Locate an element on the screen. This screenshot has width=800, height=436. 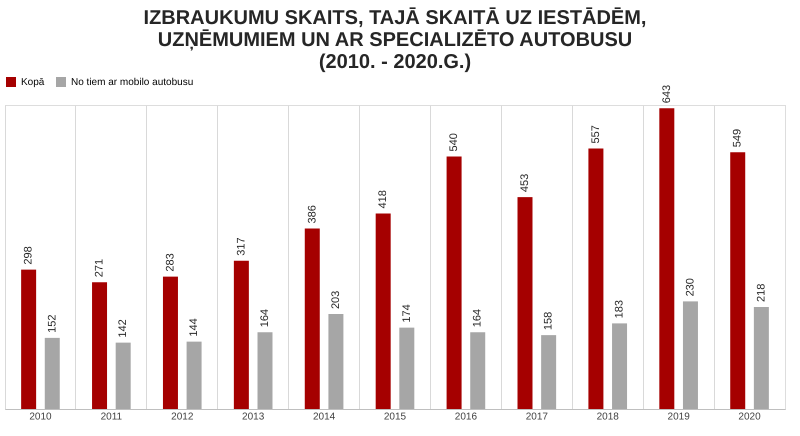
data-label: 317 is located at coordinates (241, 246).